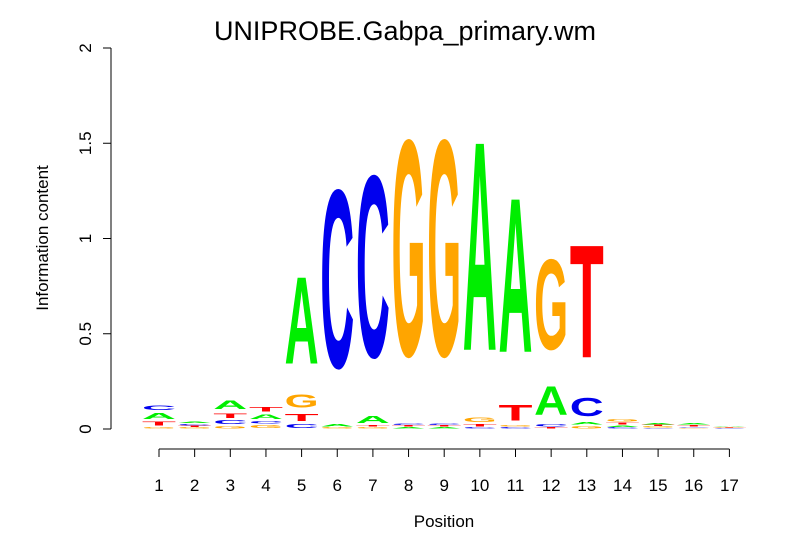 The height and width of the screenshot is (559, 806). I want to click on x-tick-label: 1, so click(158, 485).